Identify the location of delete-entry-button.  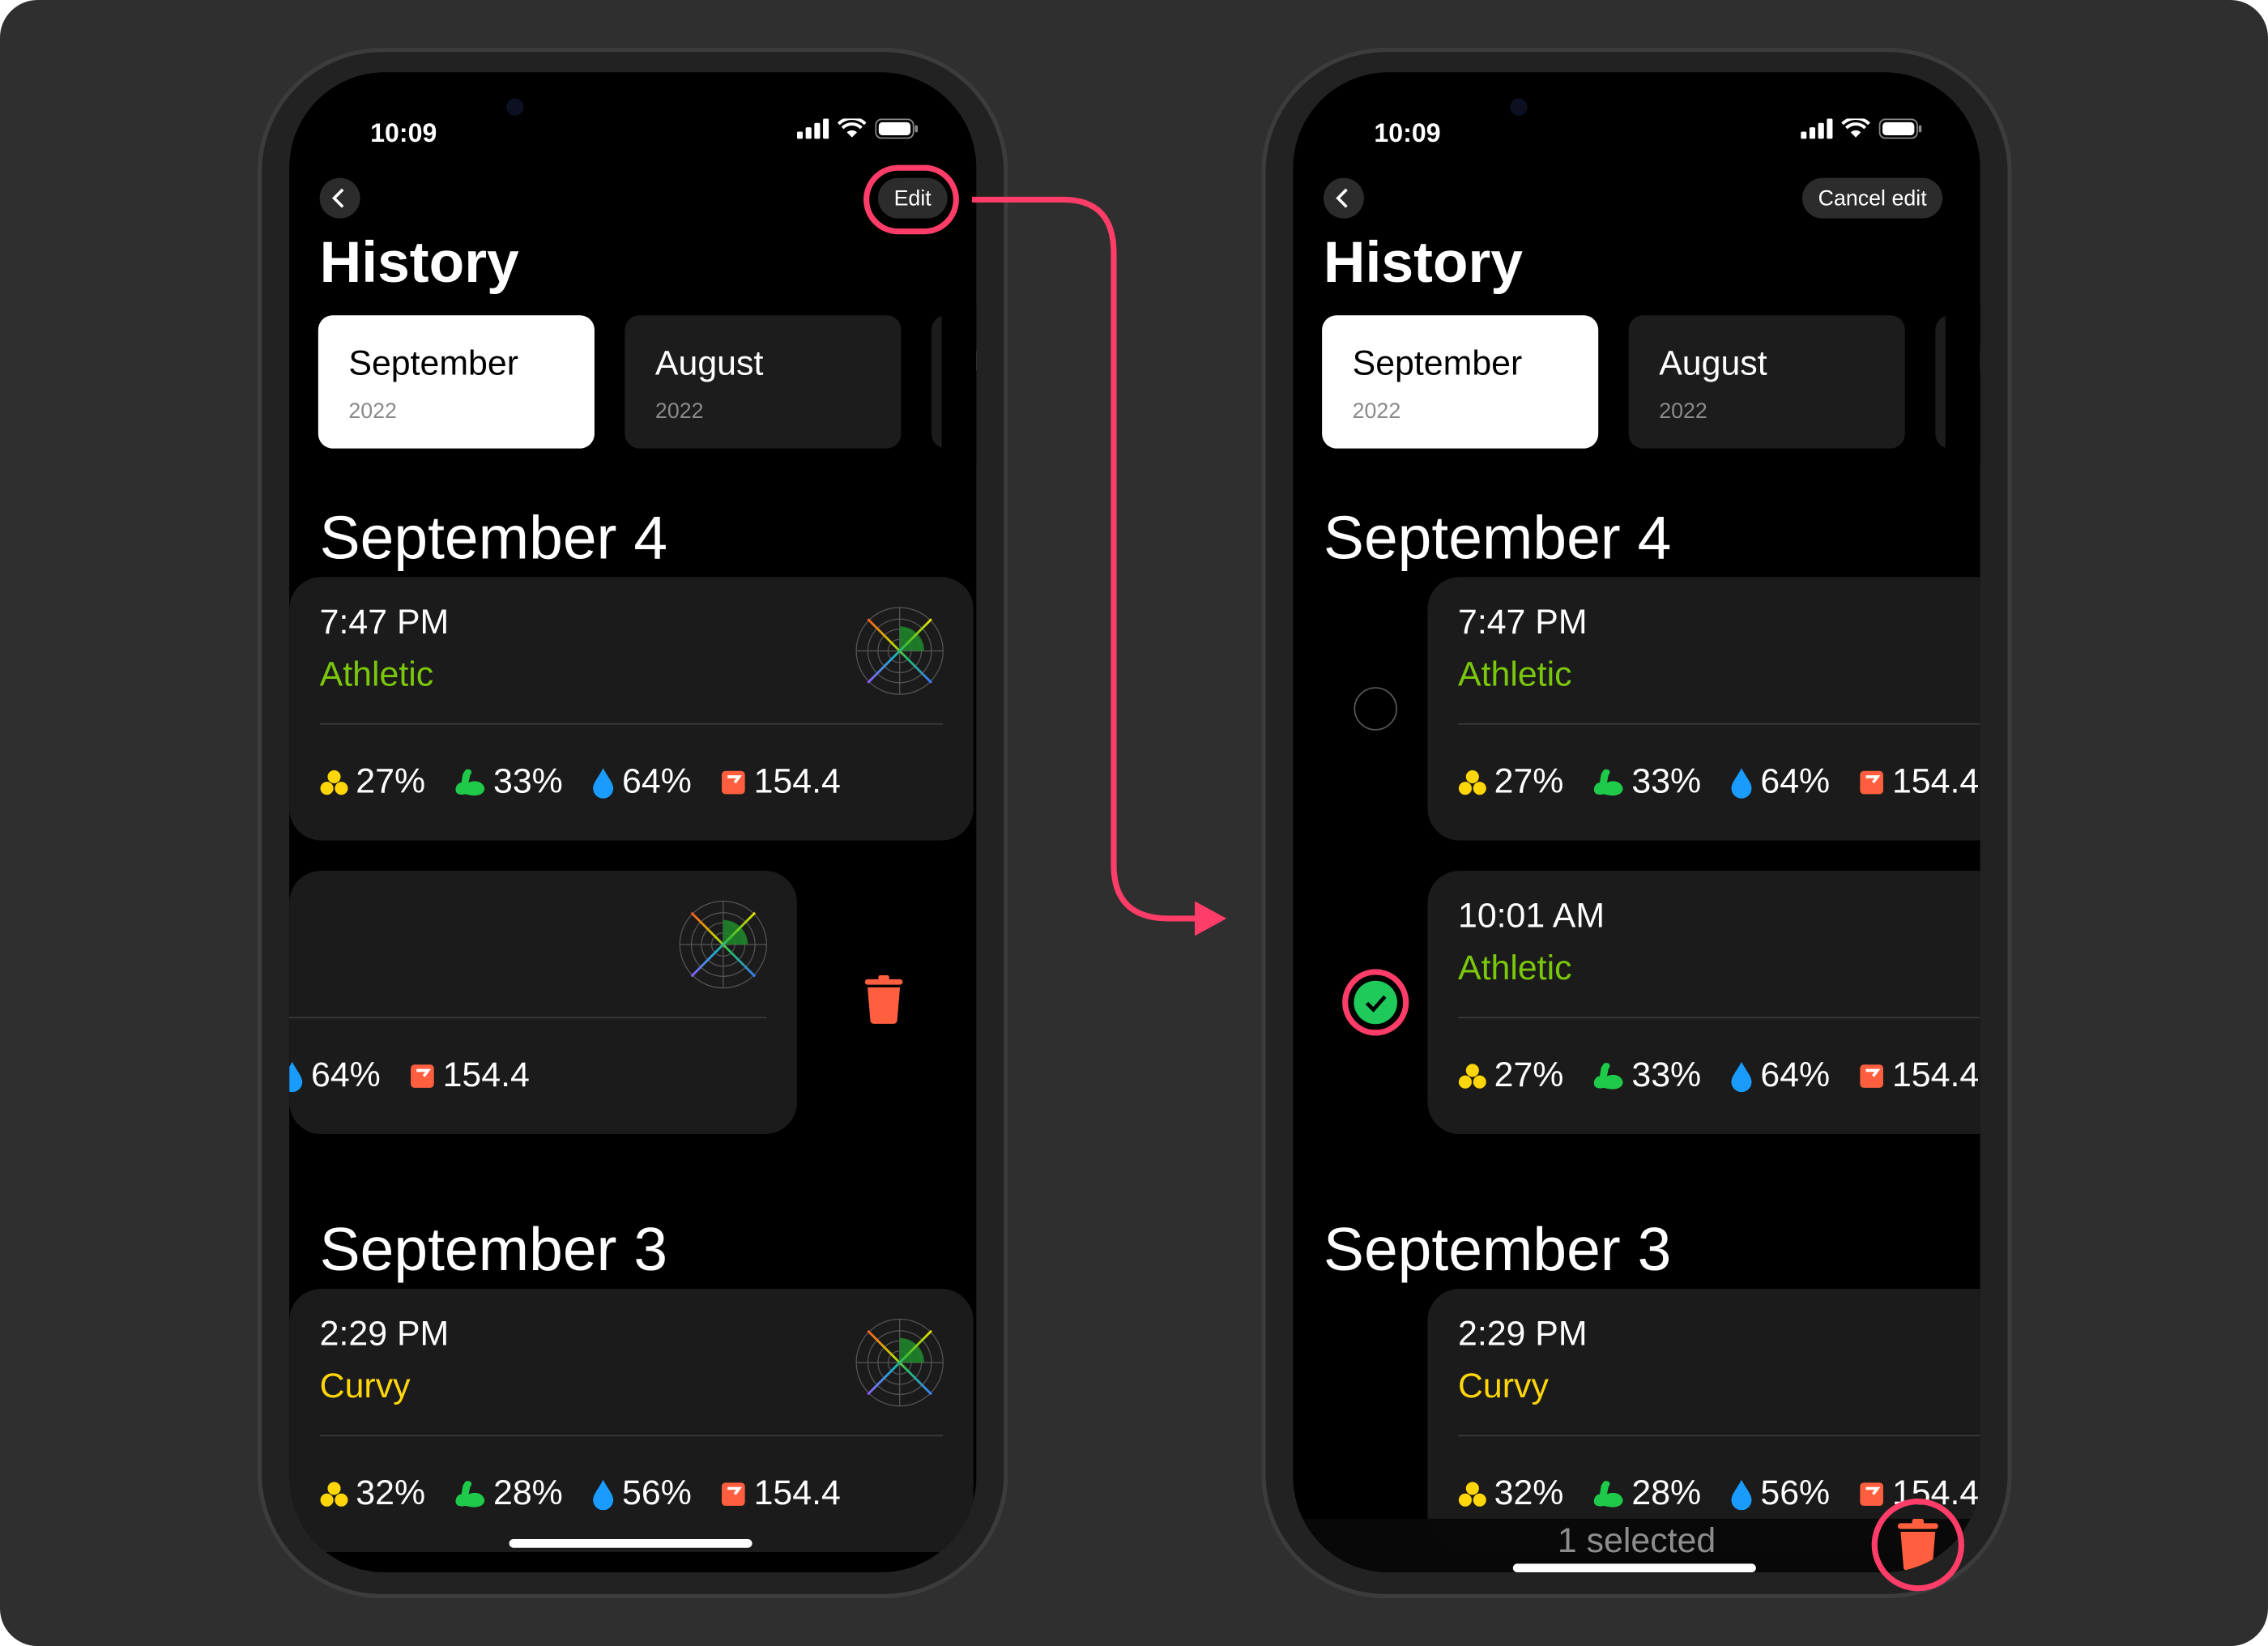
(883, 1003).